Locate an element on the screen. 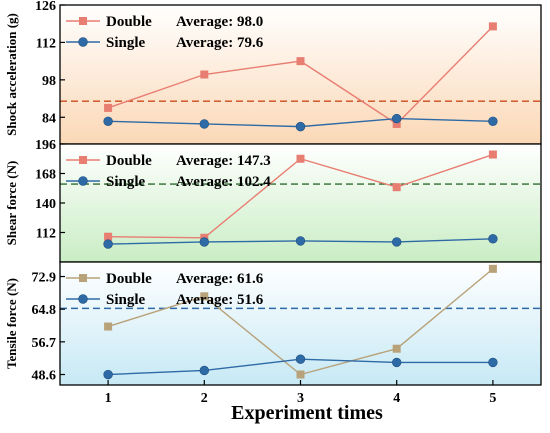 Image resolution: width=550 pixels, height=433 pixels. x-tick-label: 2 is located at coordinates (204, 398).